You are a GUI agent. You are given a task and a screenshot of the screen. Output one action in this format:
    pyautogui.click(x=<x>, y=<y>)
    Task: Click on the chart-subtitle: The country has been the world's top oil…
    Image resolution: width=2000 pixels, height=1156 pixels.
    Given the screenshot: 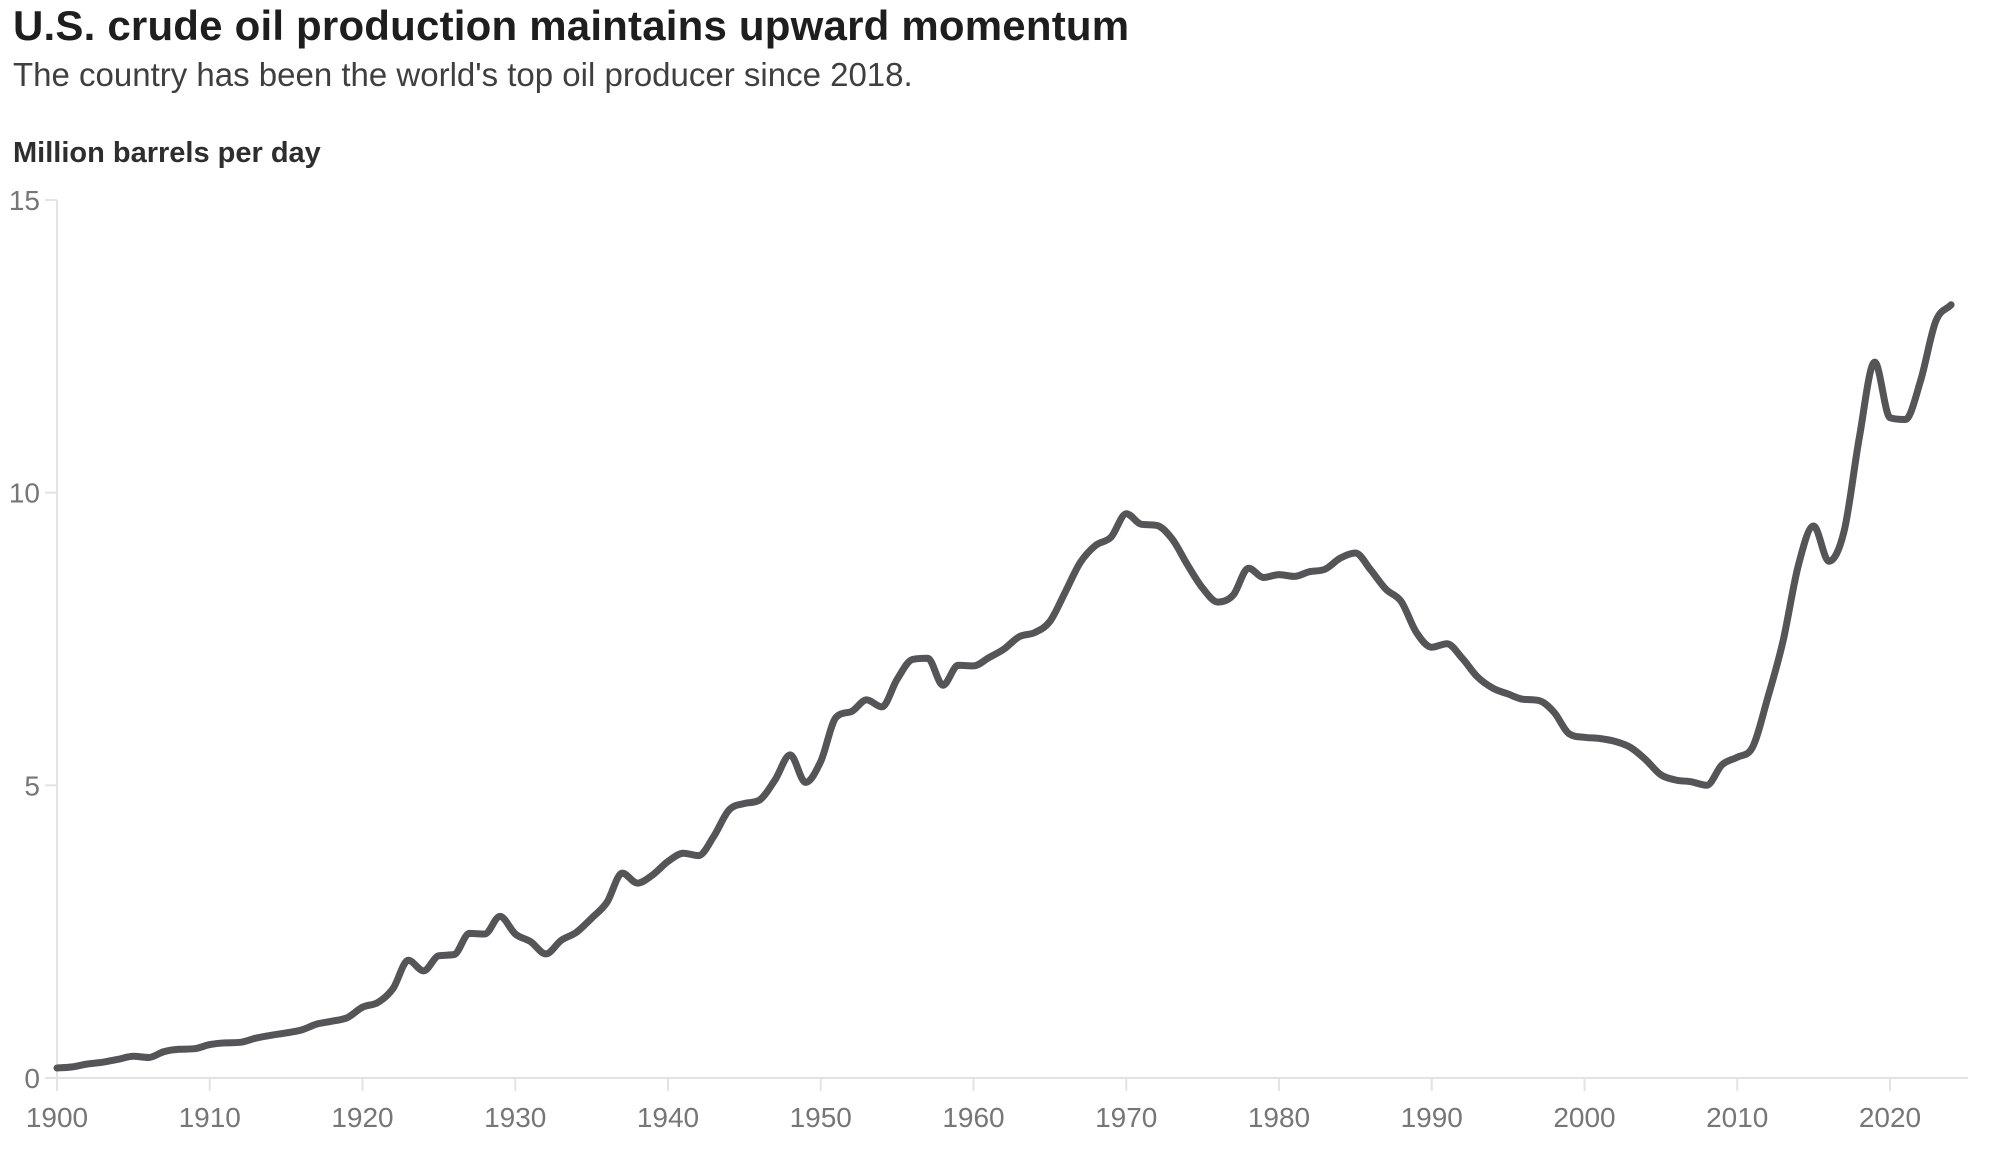 What is the action you would take?
    pyautogui.click(x=463, y=74)
    